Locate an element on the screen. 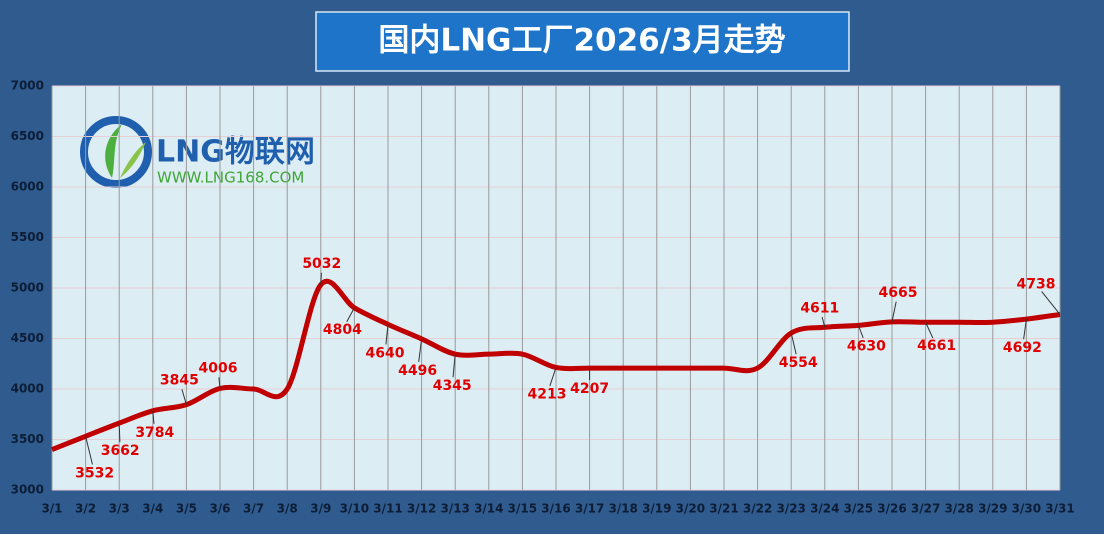 This screenshot has width=1104, height=534. value-label: 3784 is located at coordinates (154, 433).